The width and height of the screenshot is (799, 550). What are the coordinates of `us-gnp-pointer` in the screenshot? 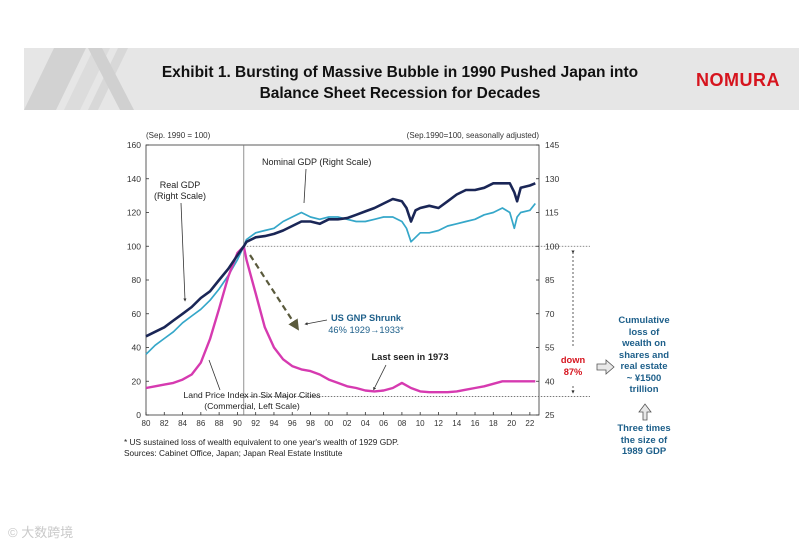 It's located at (316, 322).